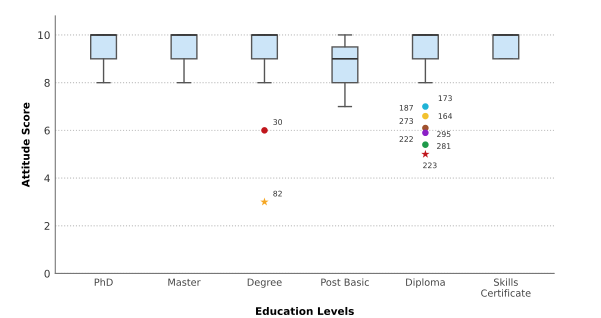 The height and width of the screenshot is (318, 601). Describe the element at coordinates (425, 283) in the screenshot. I see `x-tick-label: Diploma` at that location.